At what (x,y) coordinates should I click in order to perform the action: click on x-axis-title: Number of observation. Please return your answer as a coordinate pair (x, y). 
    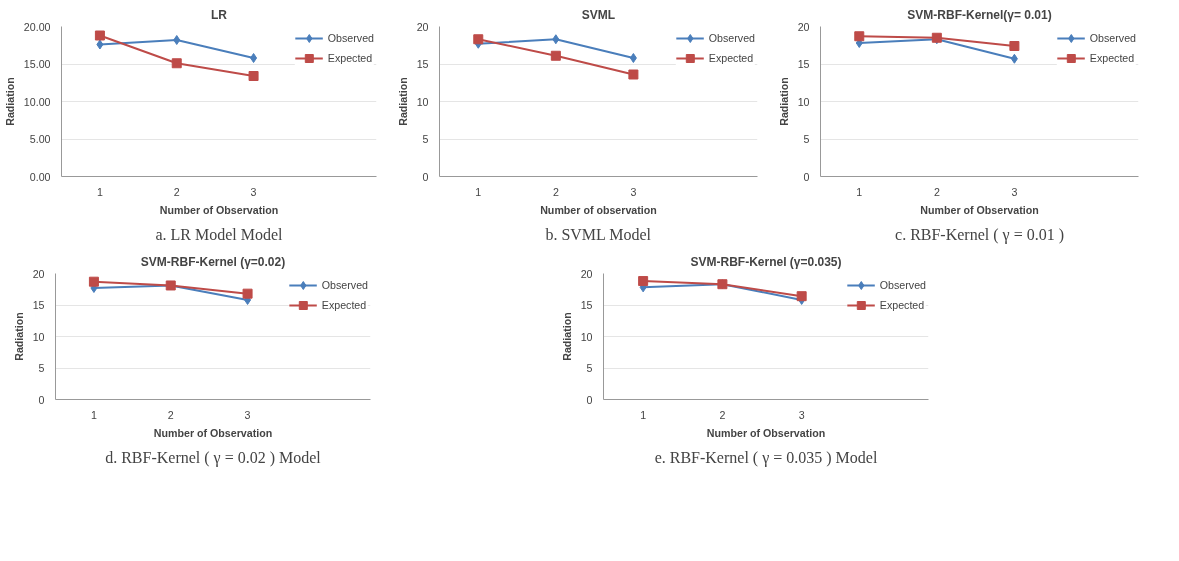
    Looking at the image, I should click on (598, 209).